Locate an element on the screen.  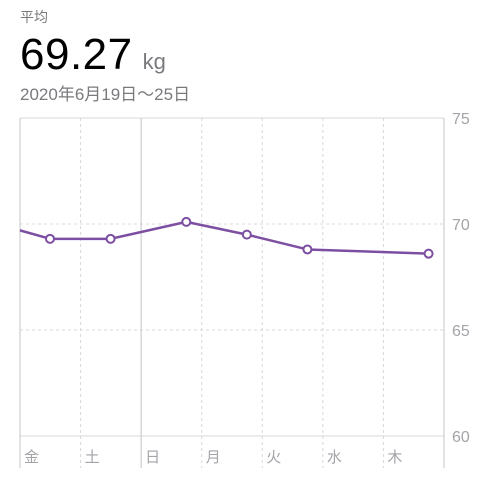
y-tick-label: 75 is located at coordinates (461, 119).